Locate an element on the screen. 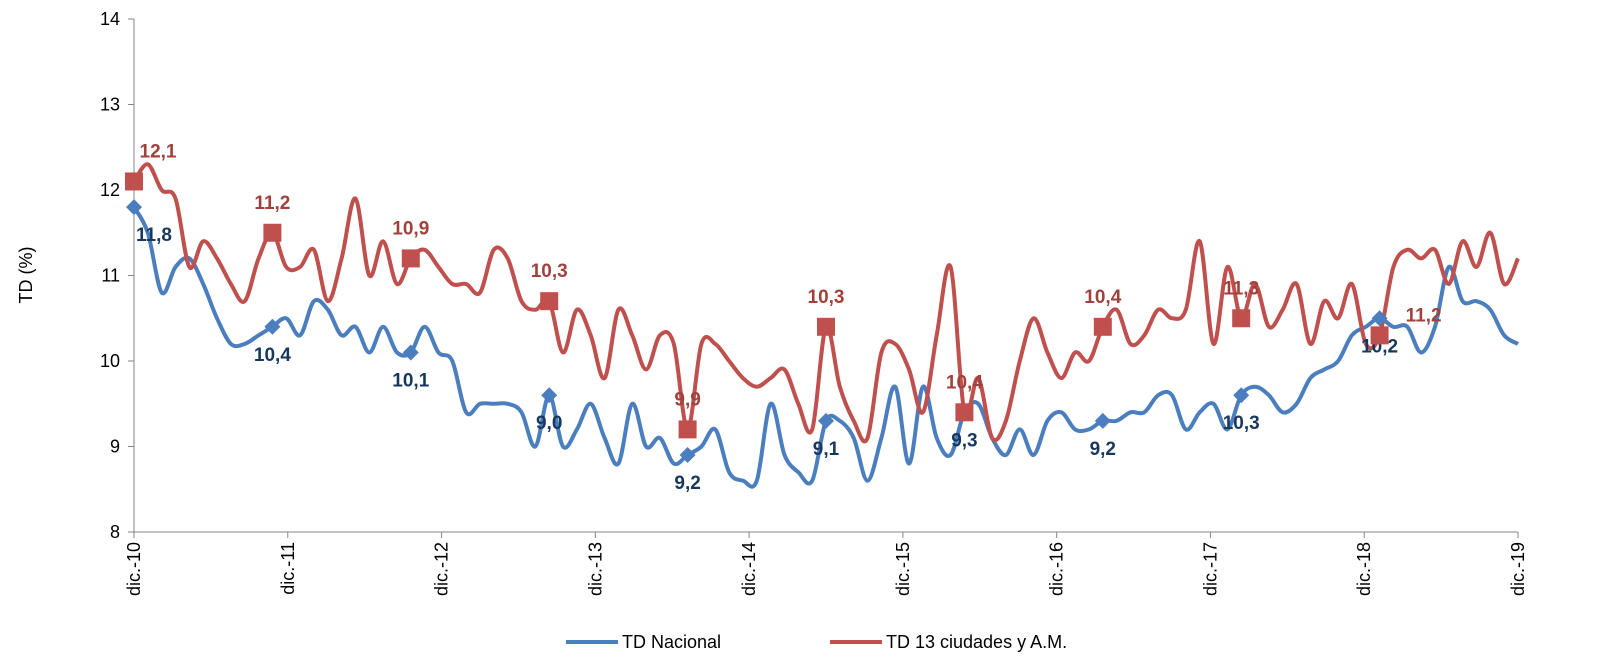 The width and height of the screenshot is (1602, 664). y-ticks: 8 9 10 11 12 13 14 is located at coordinates (117, 275).